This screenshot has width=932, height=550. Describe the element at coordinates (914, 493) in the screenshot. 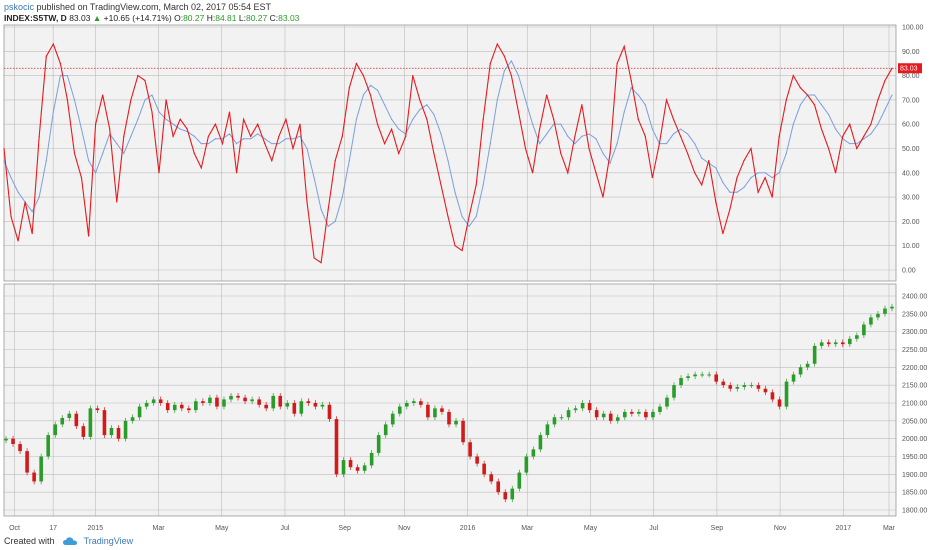

I see `price-y-tick-label: 1850.00` at that location.